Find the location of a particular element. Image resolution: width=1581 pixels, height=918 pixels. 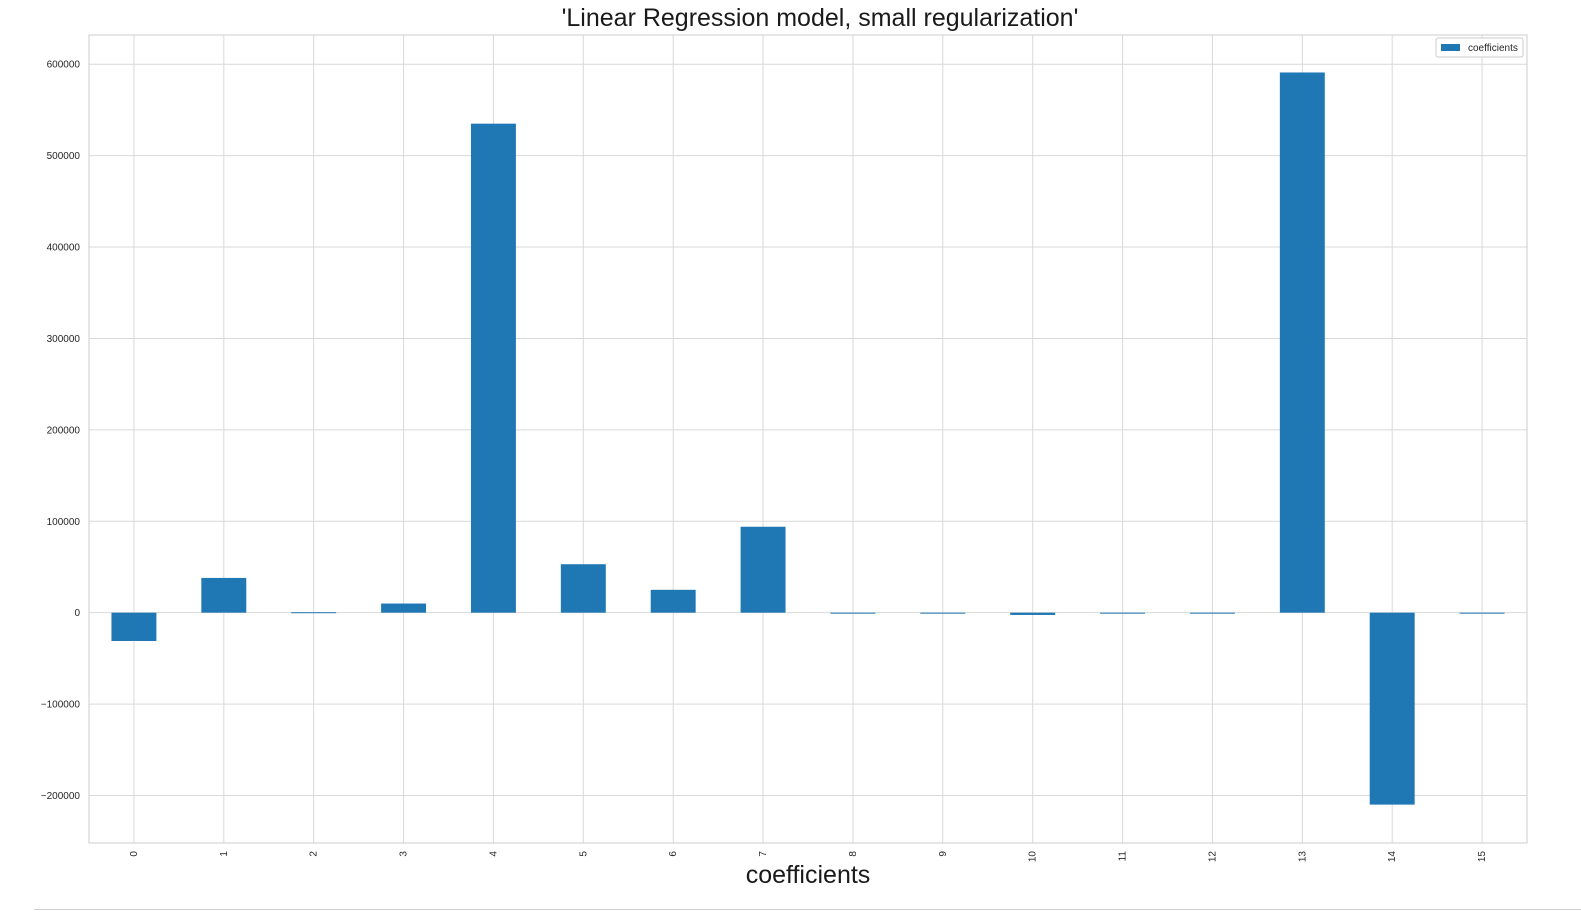

y-tick-label: 400000 is located at coordinates (64, 248).